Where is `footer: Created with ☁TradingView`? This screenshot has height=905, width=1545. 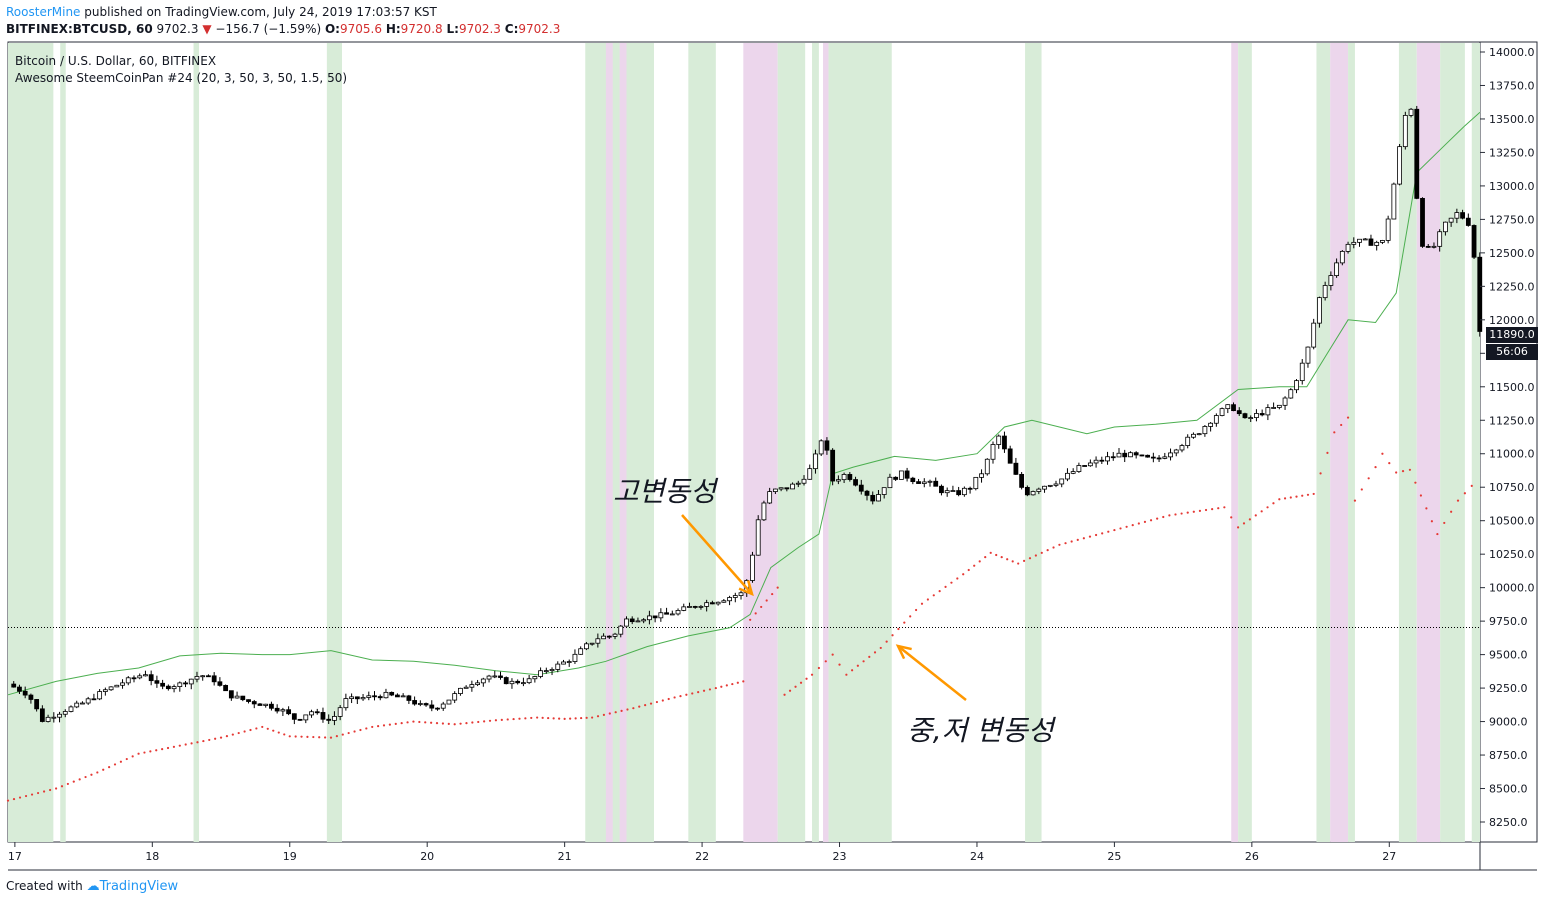
footer: Created with ☁TradingView is located at coordinates (92, 886).